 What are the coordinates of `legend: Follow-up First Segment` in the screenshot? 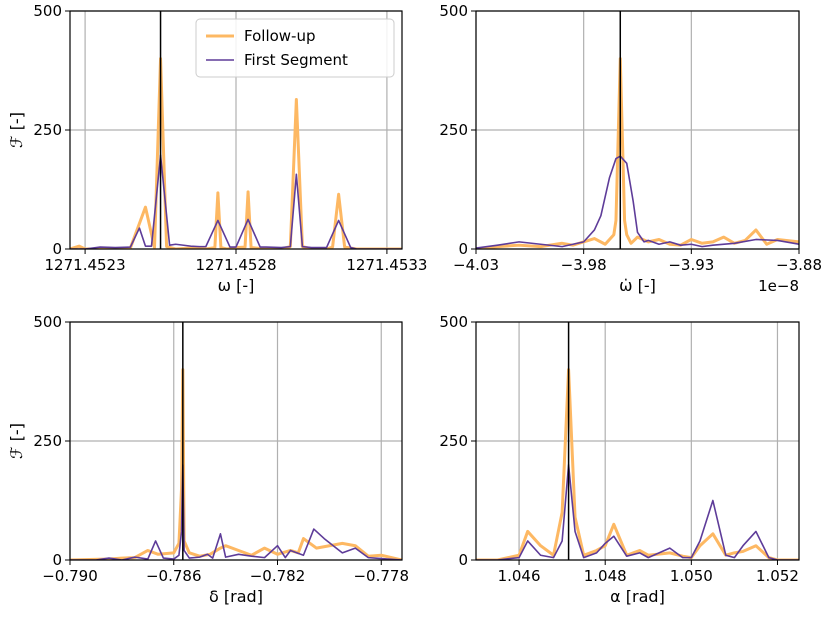 It's located at (295, 48).